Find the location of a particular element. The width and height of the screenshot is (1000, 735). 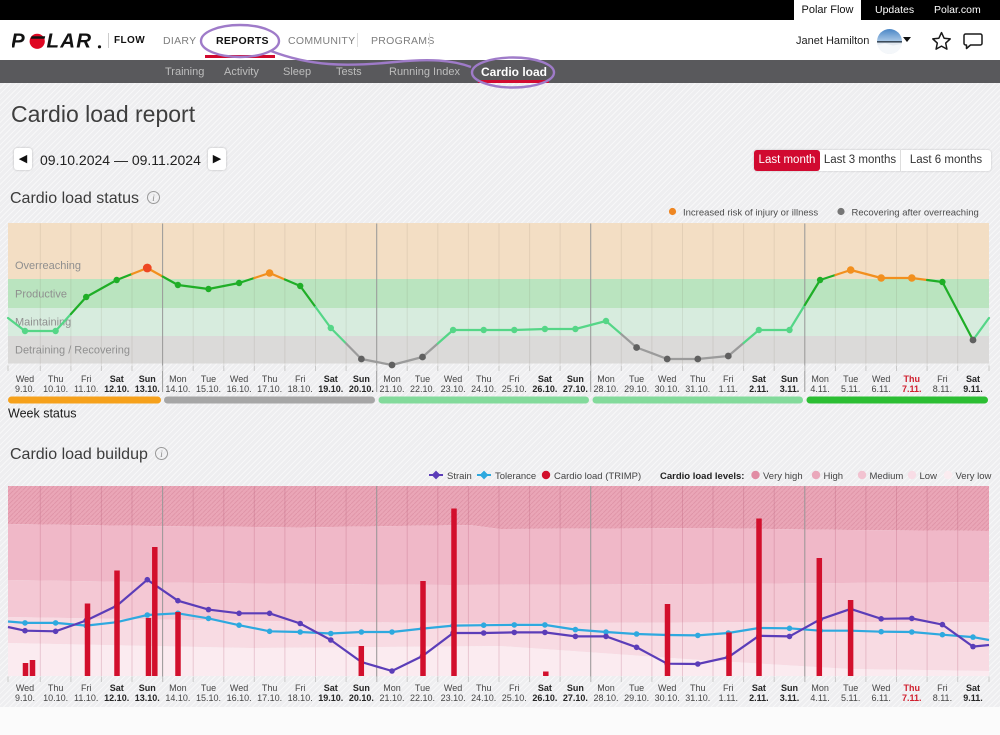

svg-text: Productive is located at coordinates (41, 295).